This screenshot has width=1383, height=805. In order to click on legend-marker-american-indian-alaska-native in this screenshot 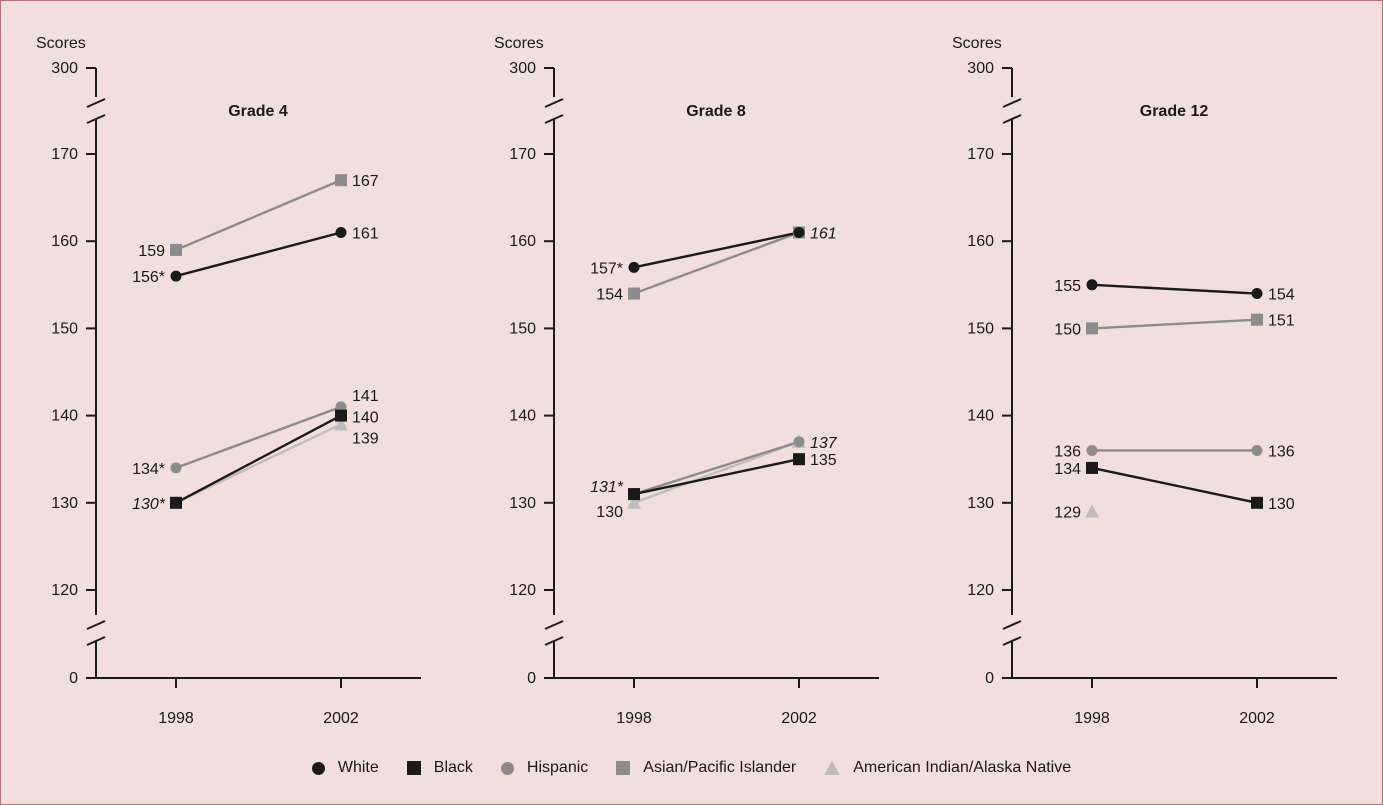, I will do `click(832, 768)`.